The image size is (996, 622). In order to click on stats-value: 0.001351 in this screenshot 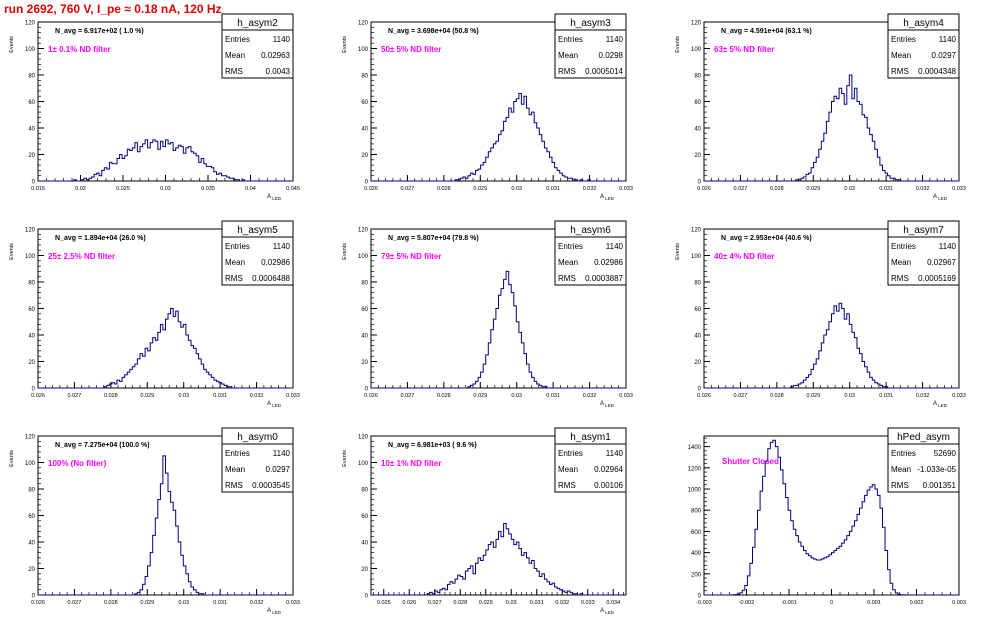, I will do `click(940, 485)`.